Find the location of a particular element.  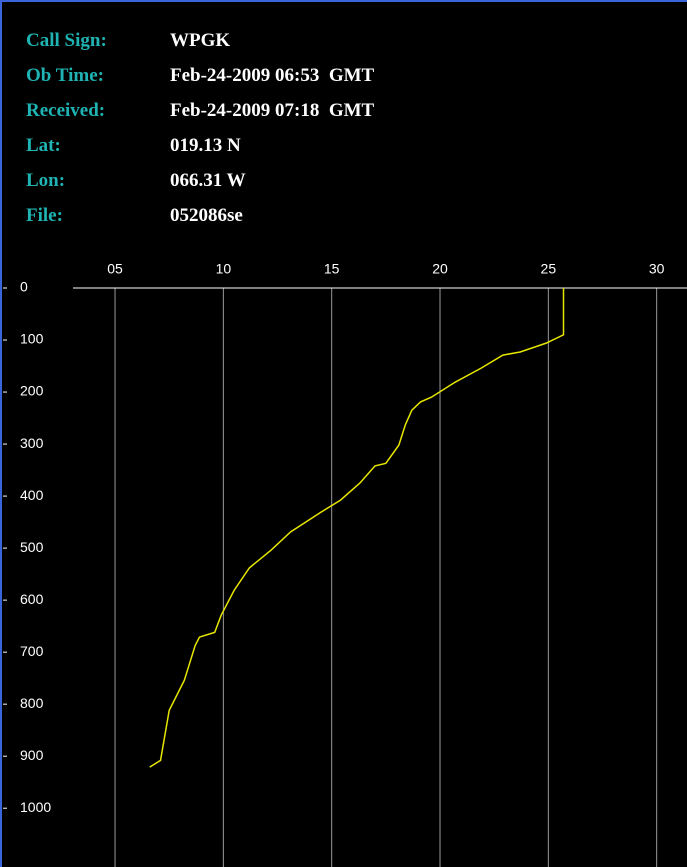

x-tick-label: 30 is located at coordinates (657, 269).